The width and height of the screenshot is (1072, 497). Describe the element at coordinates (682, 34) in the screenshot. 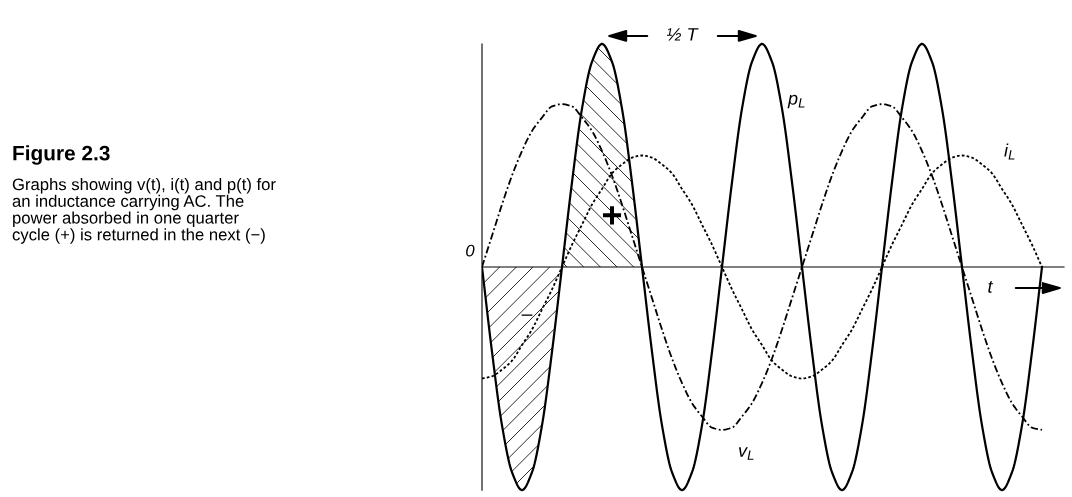

I see `text: ½ T` at that location.